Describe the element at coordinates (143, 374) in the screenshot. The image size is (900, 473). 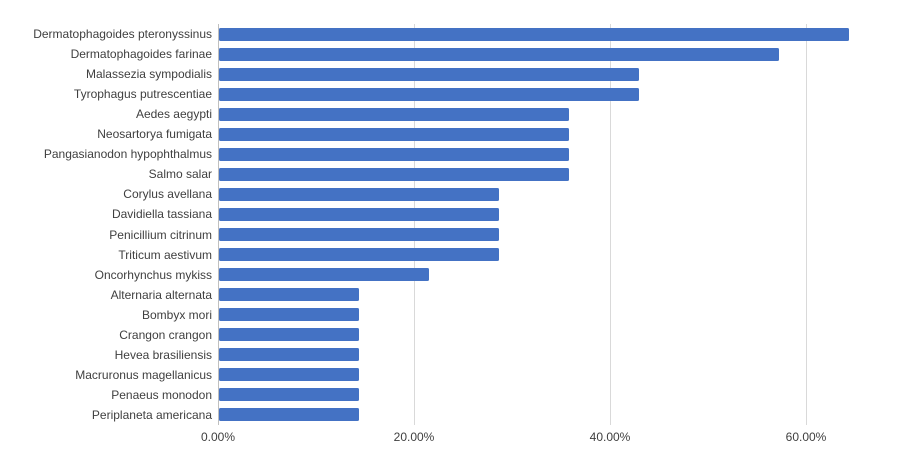
I see `category-label: Macruronus magellanicus` at that location.